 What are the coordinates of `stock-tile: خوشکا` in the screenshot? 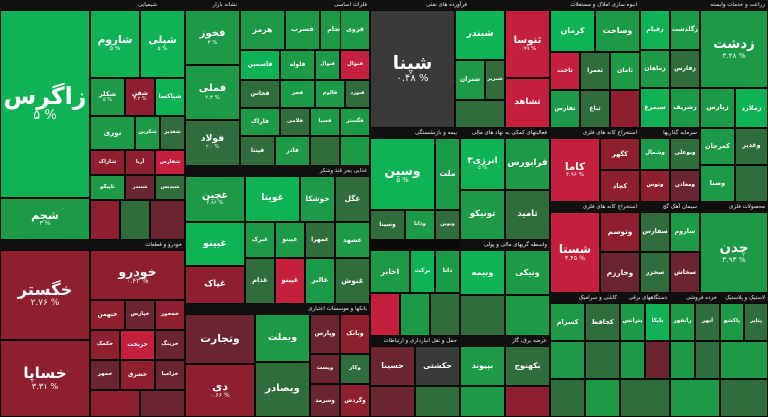 It's located at (317, 199).